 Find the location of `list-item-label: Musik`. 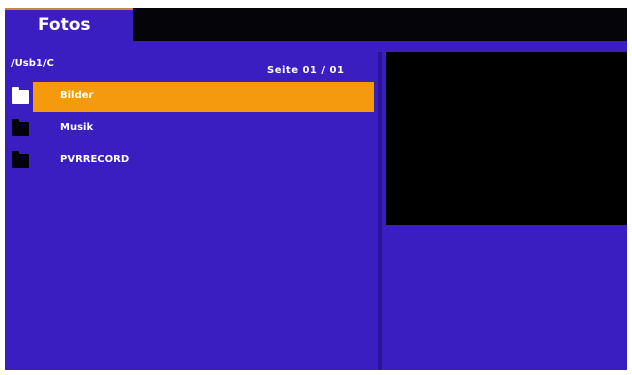

list-item-label: Musik is located at coordinates (77, 127).